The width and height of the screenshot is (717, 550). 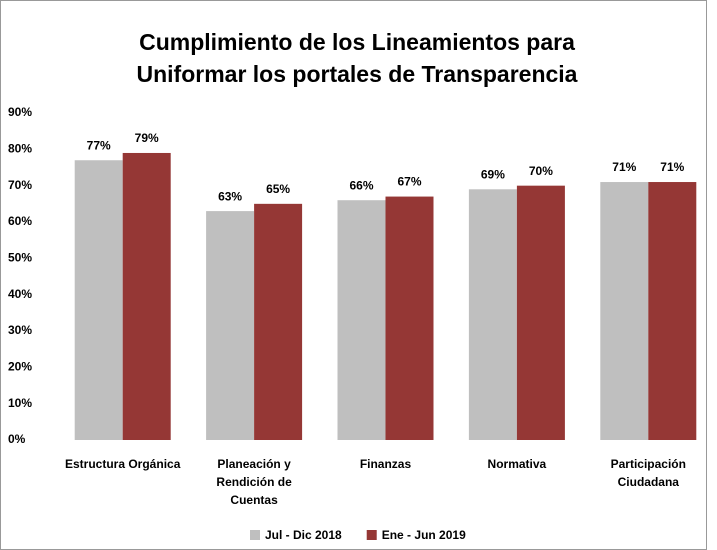 I want to click on data-label: 66%, so click(x=361, y=185).